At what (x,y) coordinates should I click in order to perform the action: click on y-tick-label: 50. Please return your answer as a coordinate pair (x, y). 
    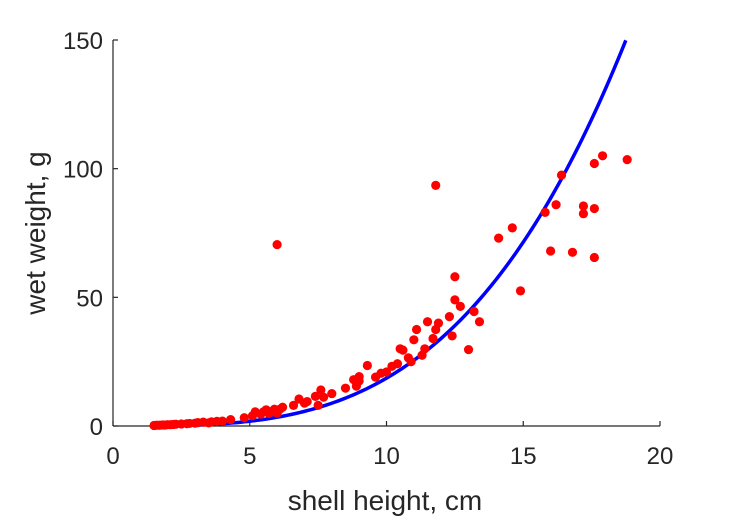
    Looking at the image, I should click on (89, 298).